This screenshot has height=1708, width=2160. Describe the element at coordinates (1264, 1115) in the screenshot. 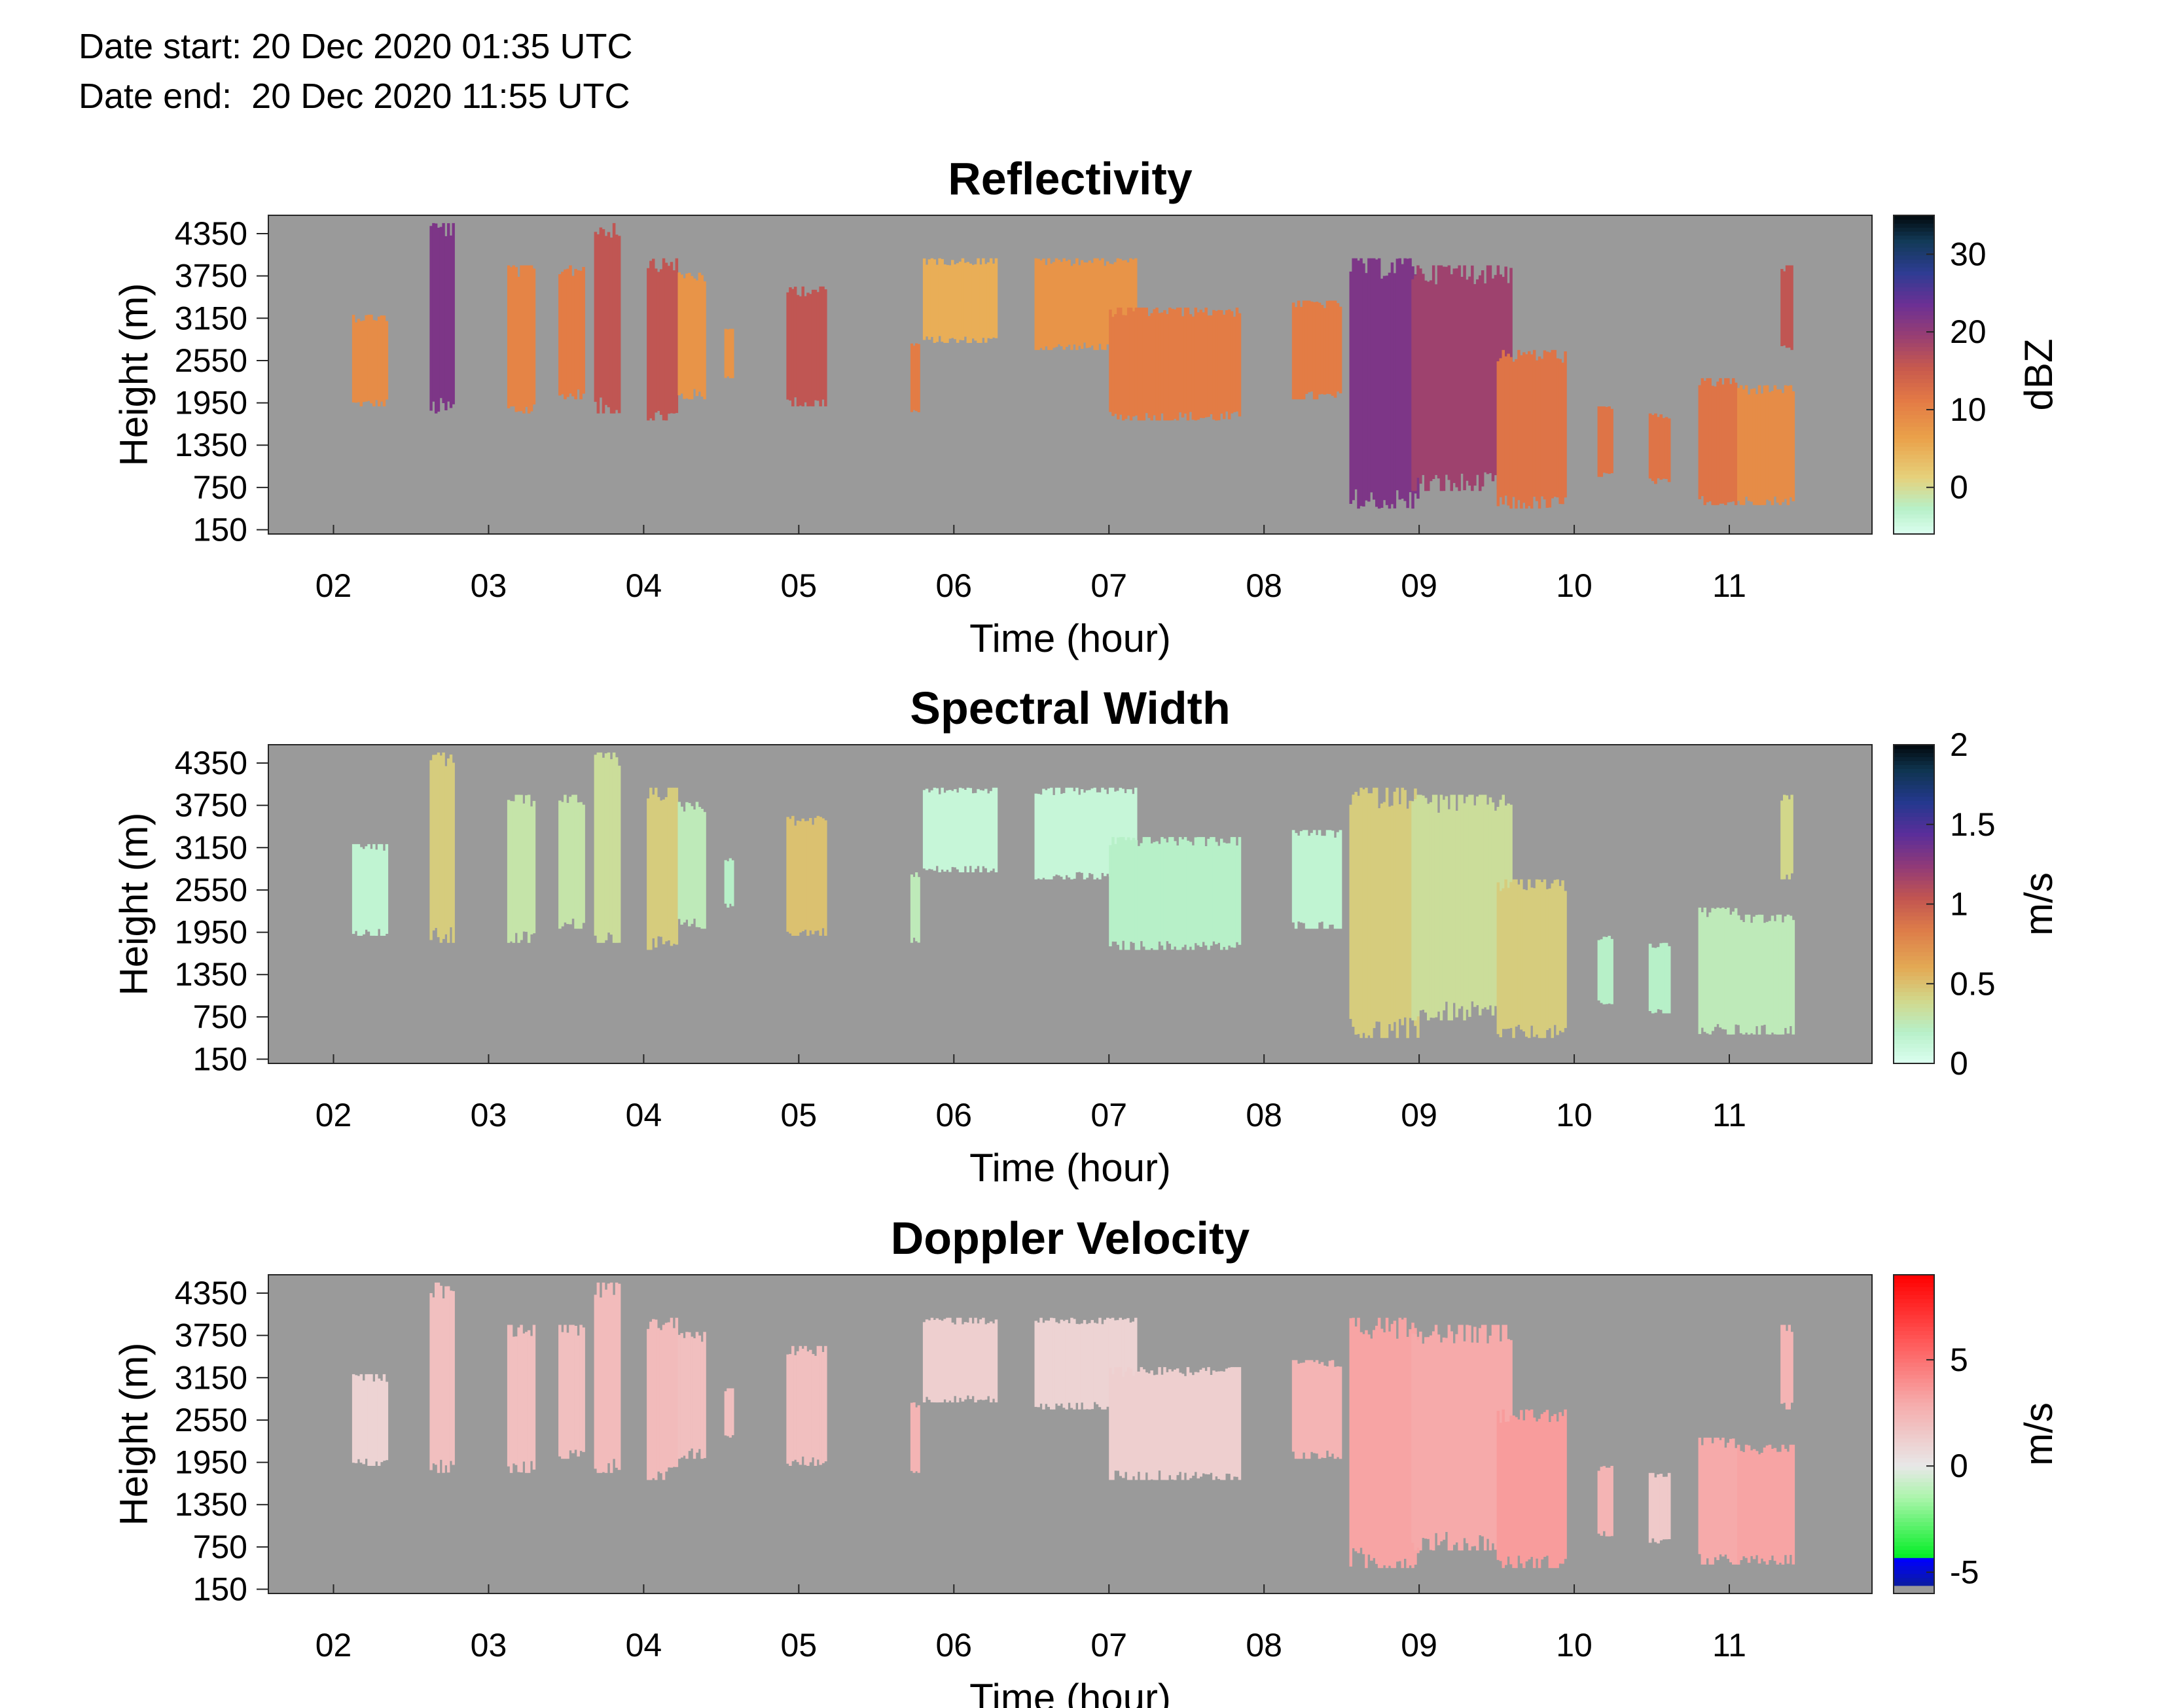

I see `x-tick-label: 08` at that location.